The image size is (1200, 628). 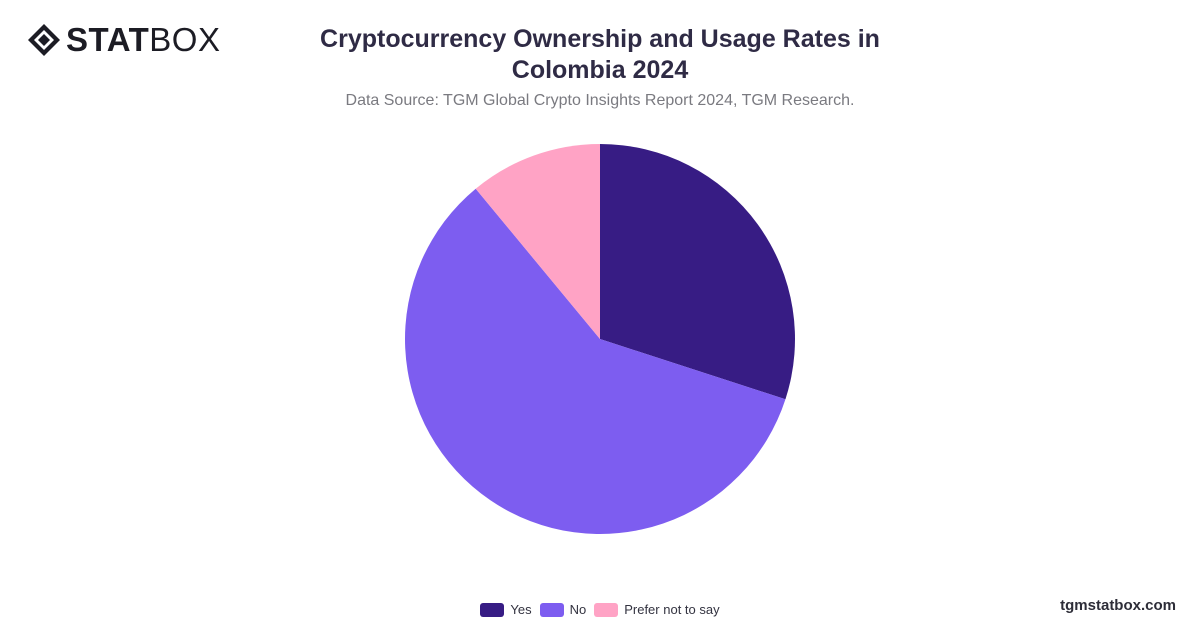 I want to click on legend-label: Yes, so click(x=521, y=609).